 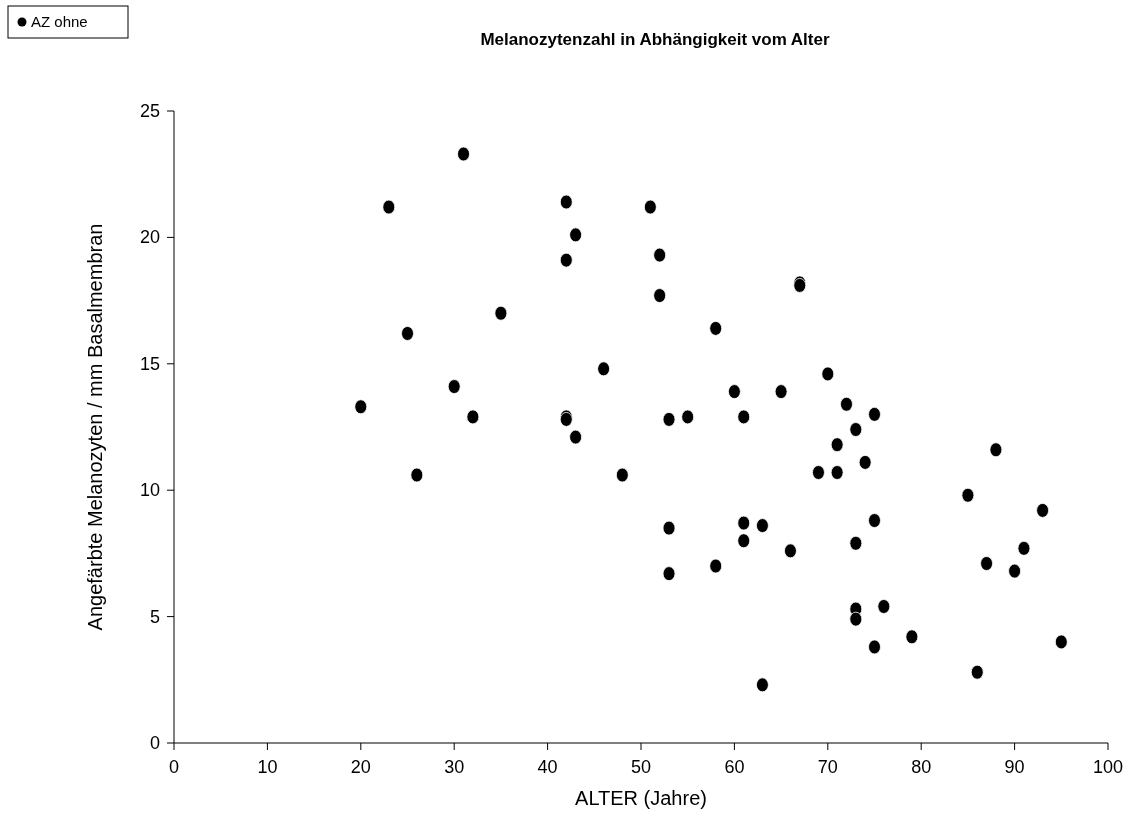 I want to click on y-tick-label: 10, so click(x=149, y=490).